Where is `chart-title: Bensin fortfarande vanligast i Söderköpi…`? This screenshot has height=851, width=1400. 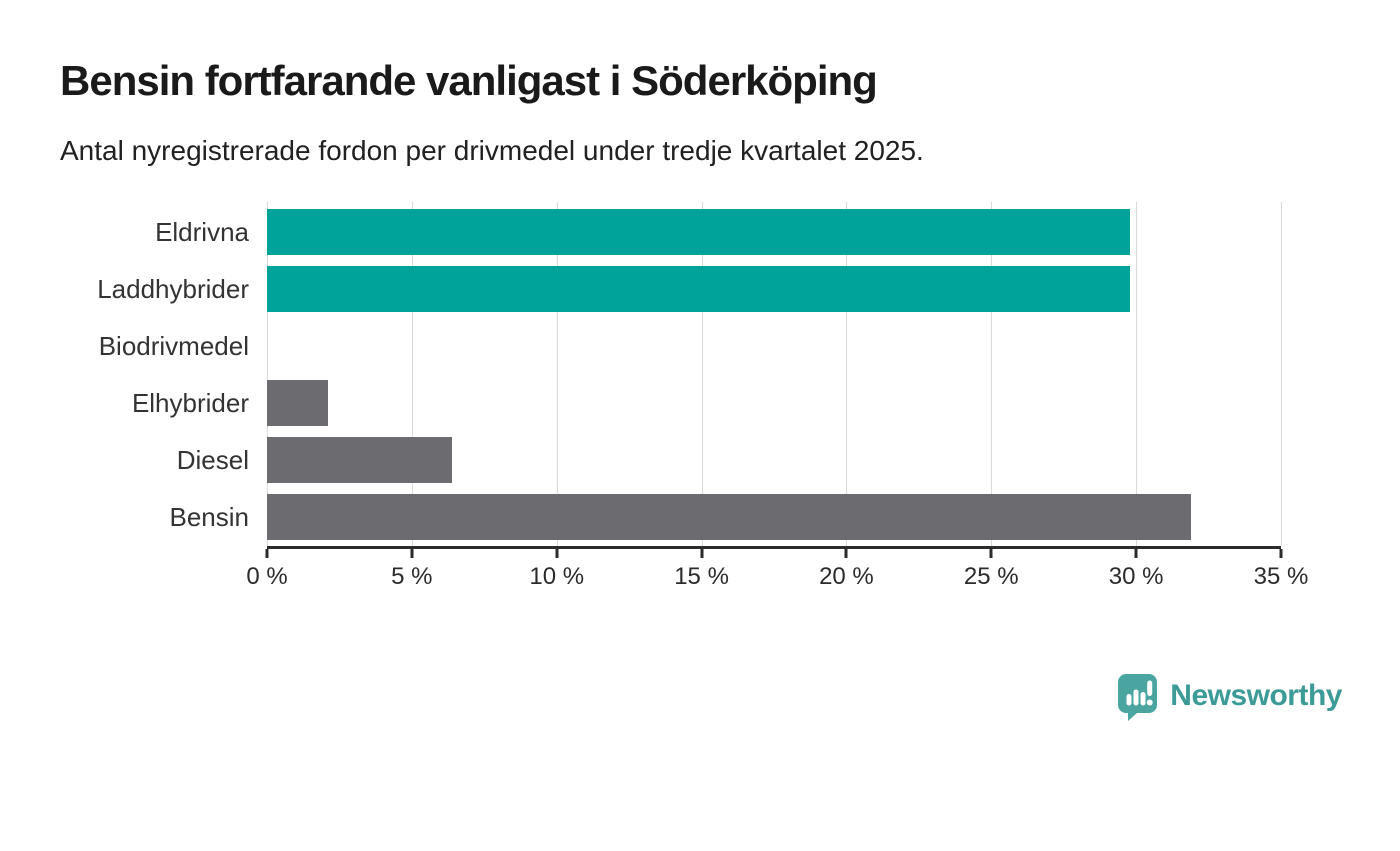 chart-title: Bensin fortfarande vanligast i Söderköpi… is located at coordinates (469, 80).